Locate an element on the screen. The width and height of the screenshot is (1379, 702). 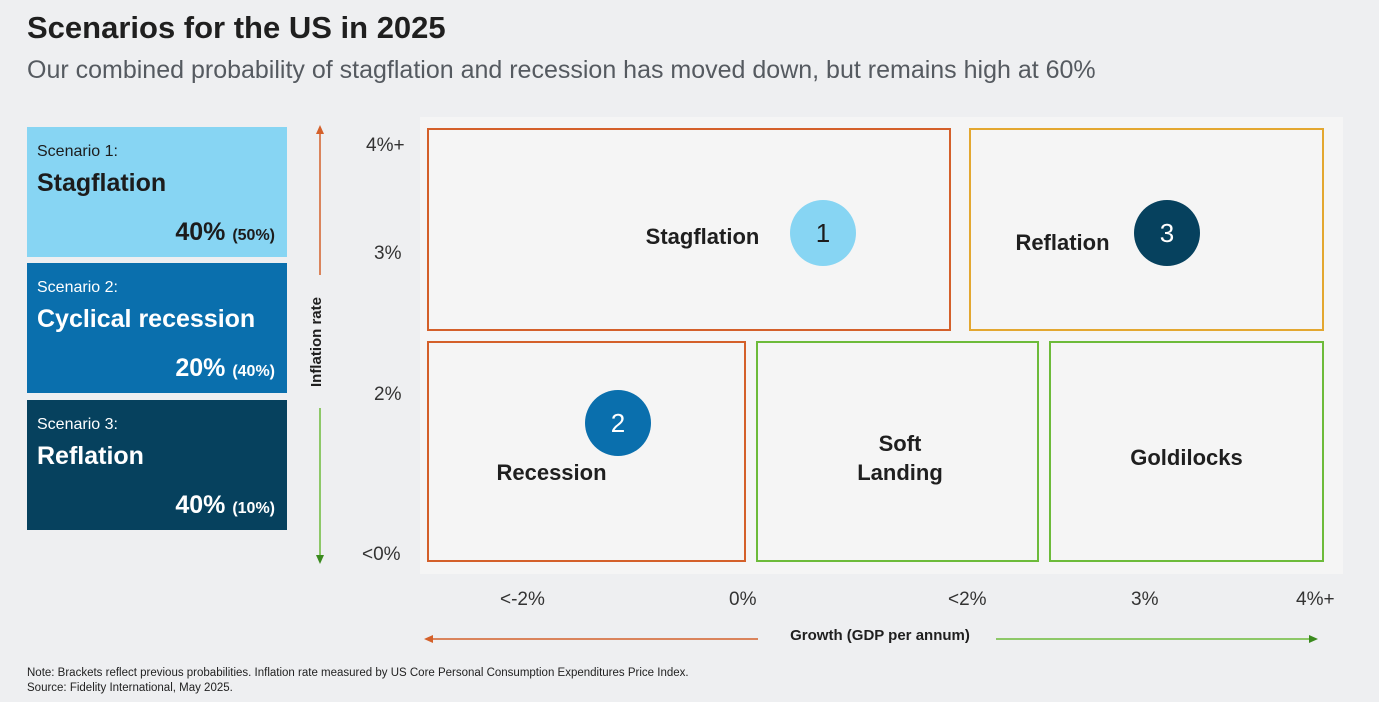
scenario-3-previous: (10%) is located at coordinates (253, 508).